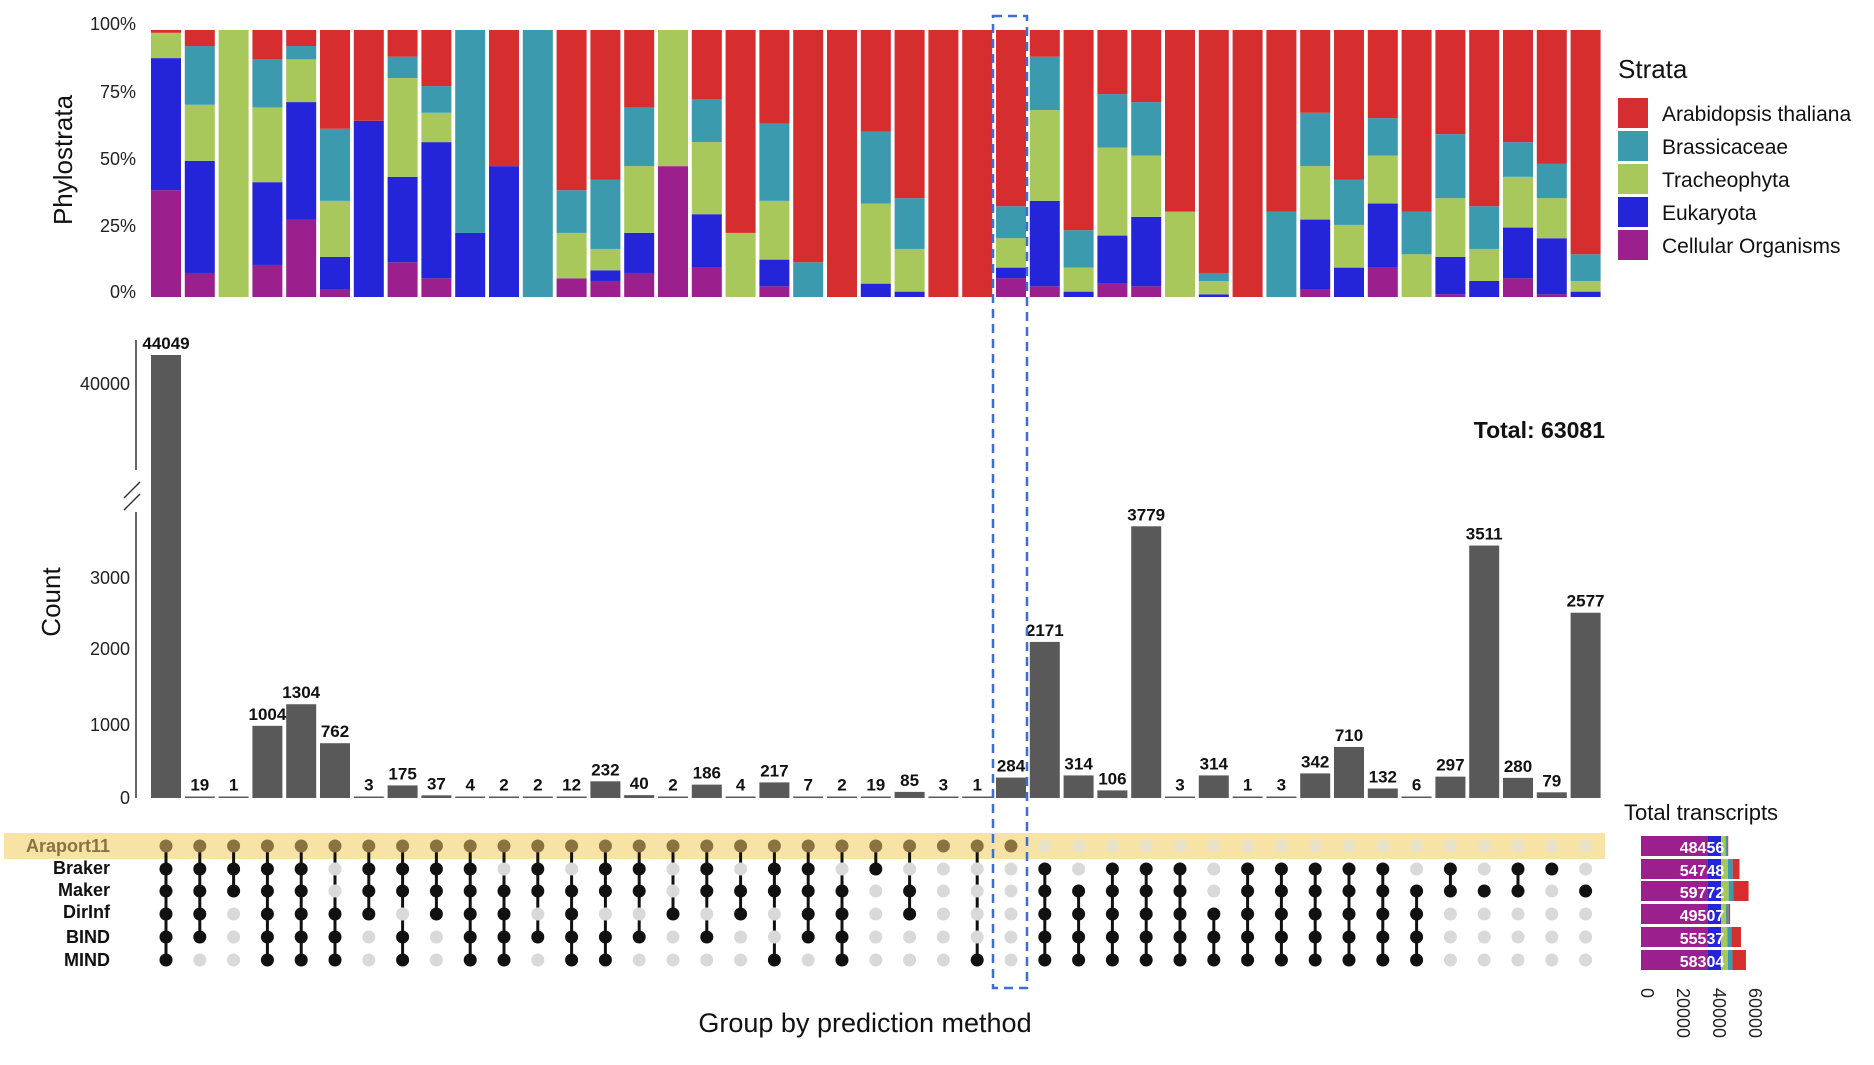 This screenshot has width=1874, height=1065. Describe the element at coordinates (470, 785) in the screenshot. I see `count-value-label: 4` at that location.